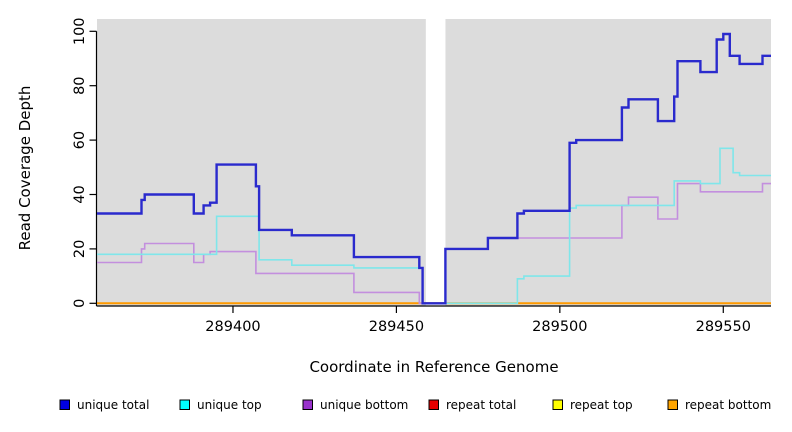 This screenshot has width=792, height=432. I want to click on x-tick-label: 289500, so click(559, 327).